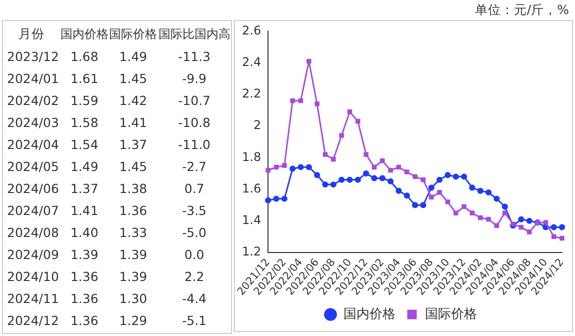  I want to click on text: -3.5, so click(194, 210).